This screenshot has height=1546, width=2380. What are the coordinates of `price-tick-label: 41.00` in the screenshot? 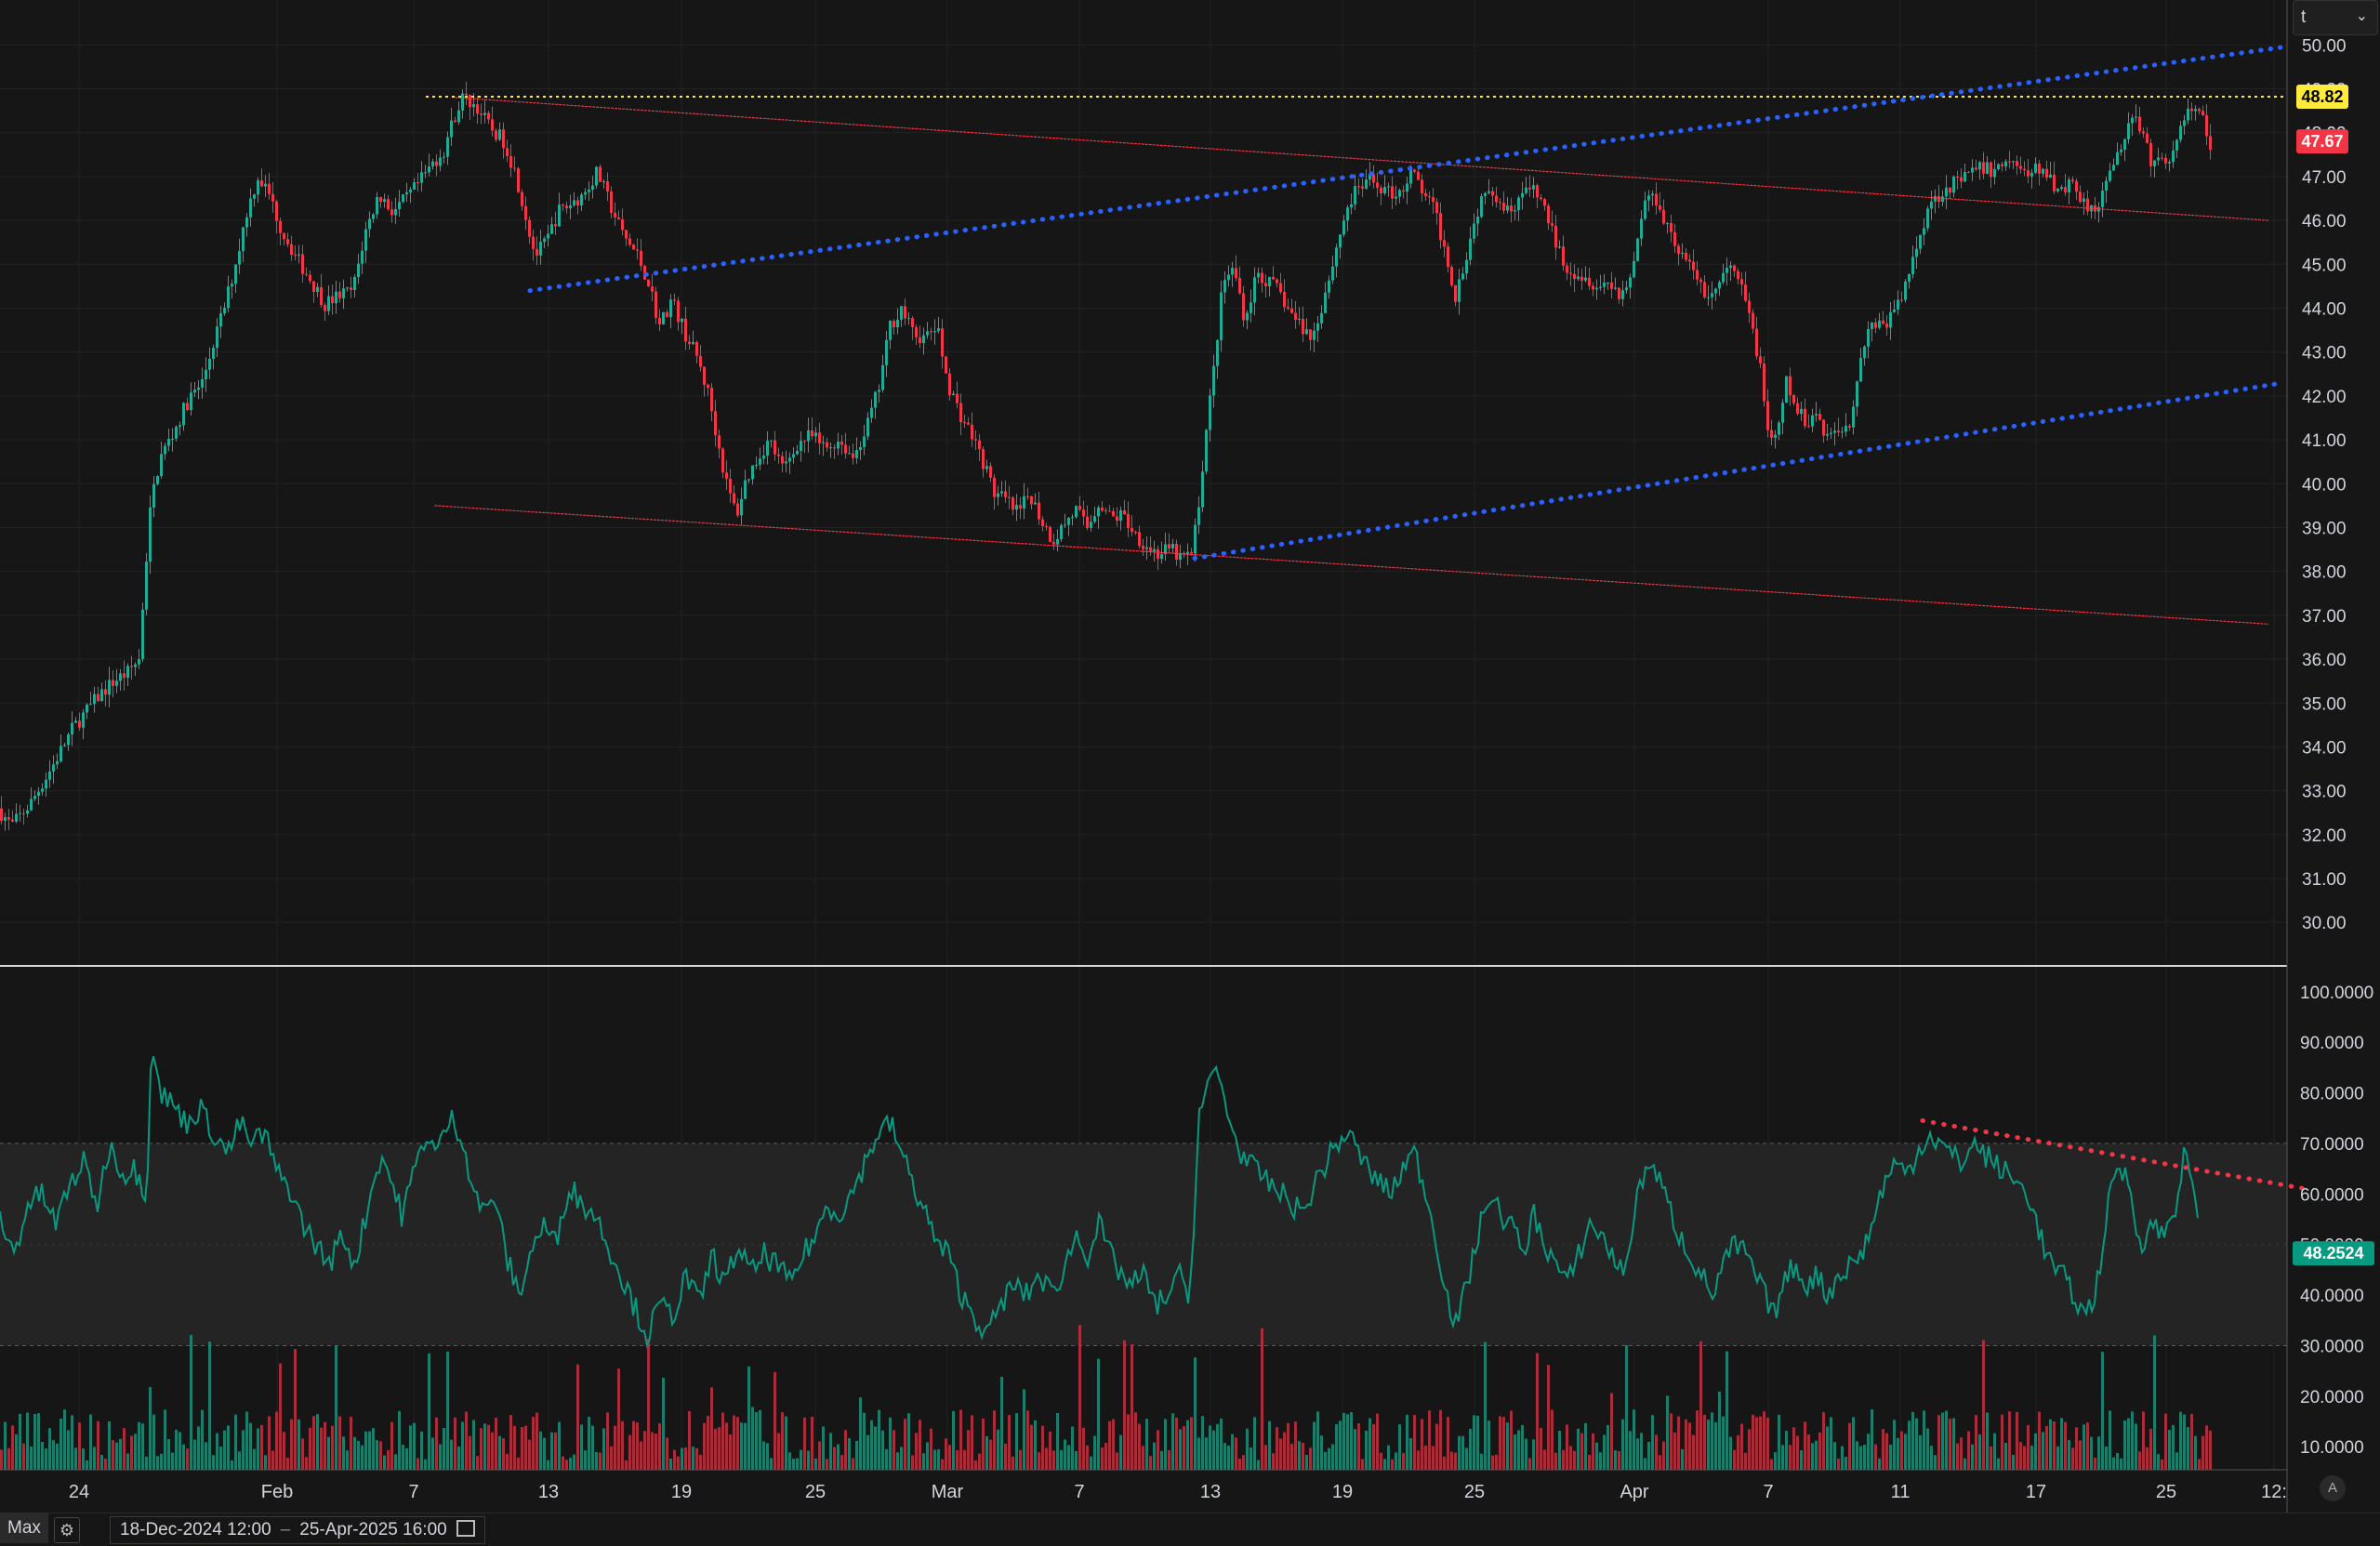 It's located at (2324, 441).